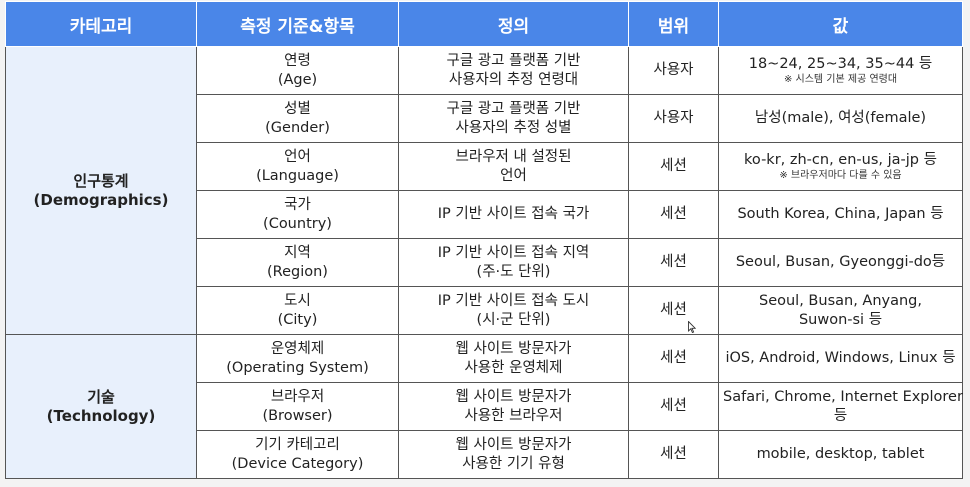 The image size is (970, 487). I want to click on value-note: ※ 브라우저마다 다를 수 있음, so click(840, 175).